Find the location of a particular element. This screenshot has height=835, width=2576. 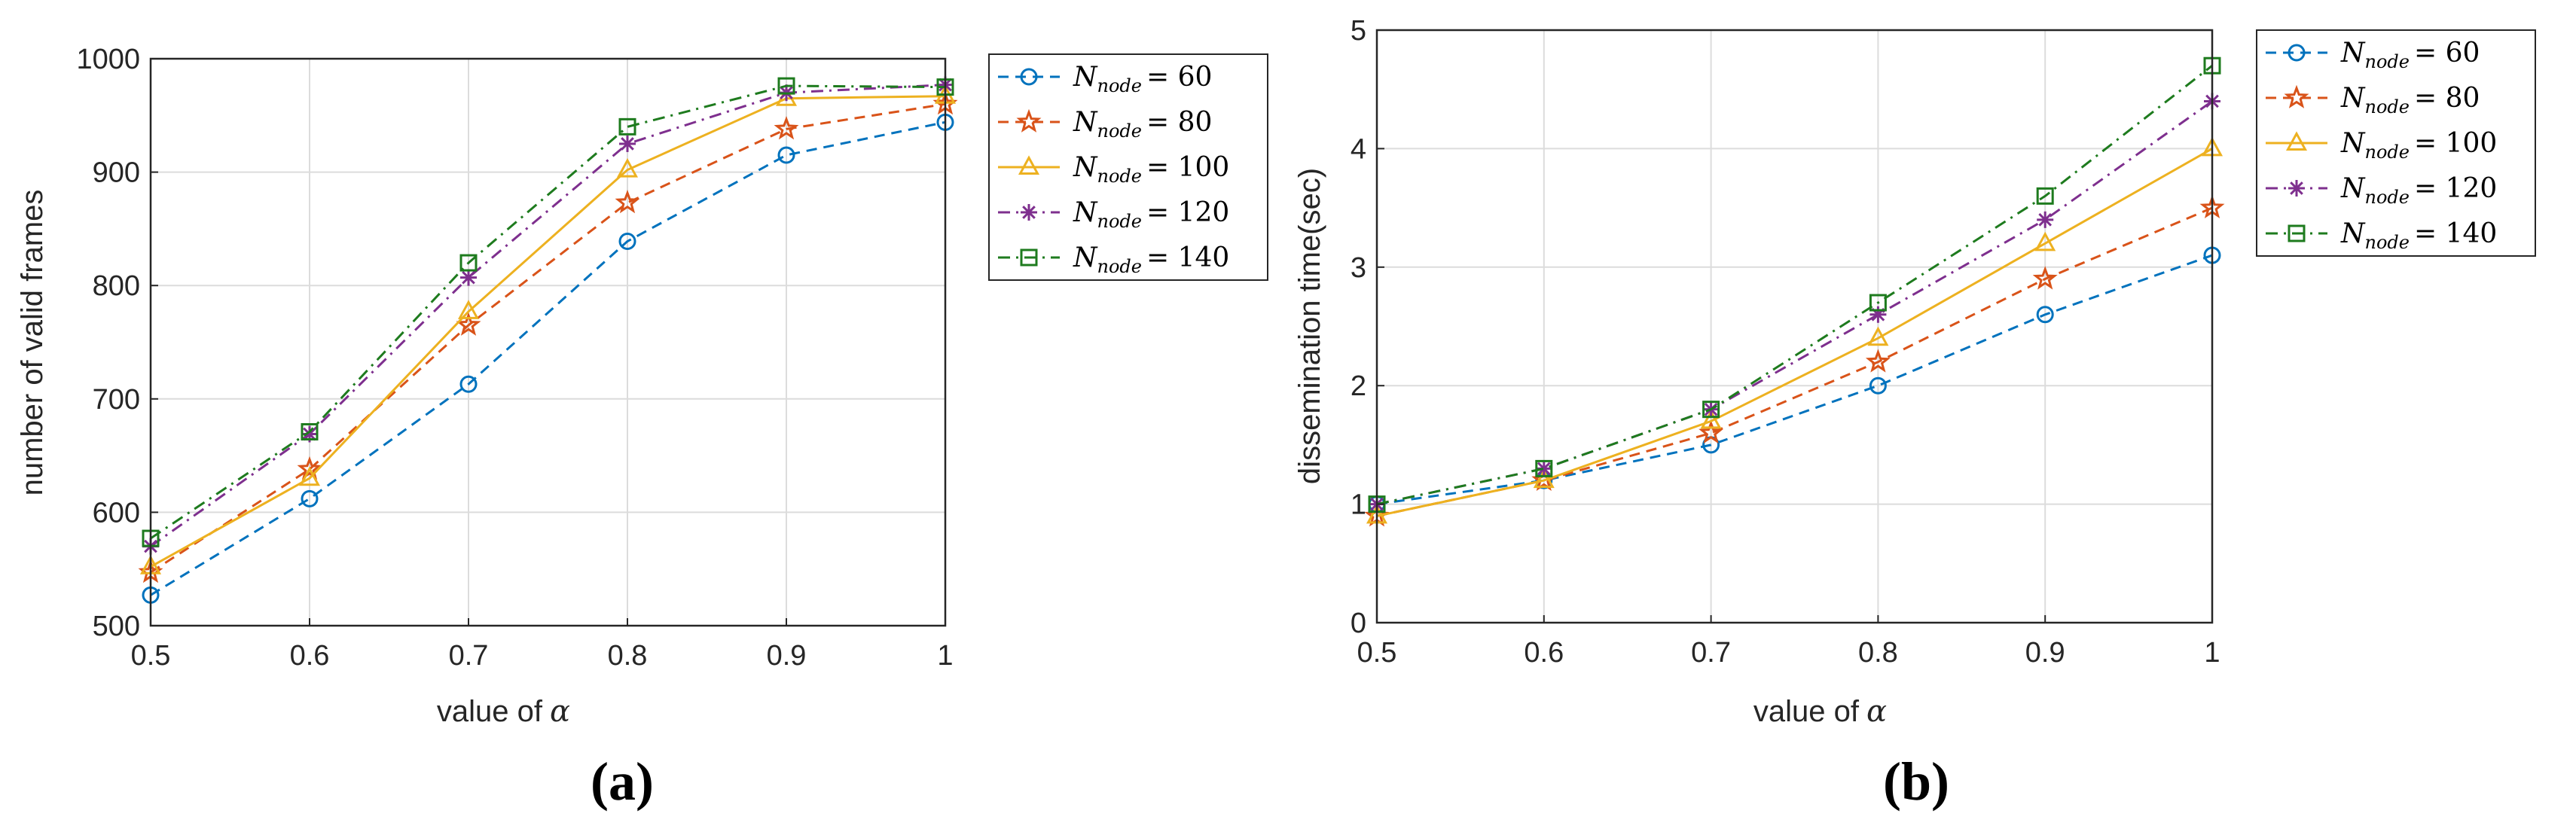

y-tick-label: 1000 is located at coordinates (108, 60).